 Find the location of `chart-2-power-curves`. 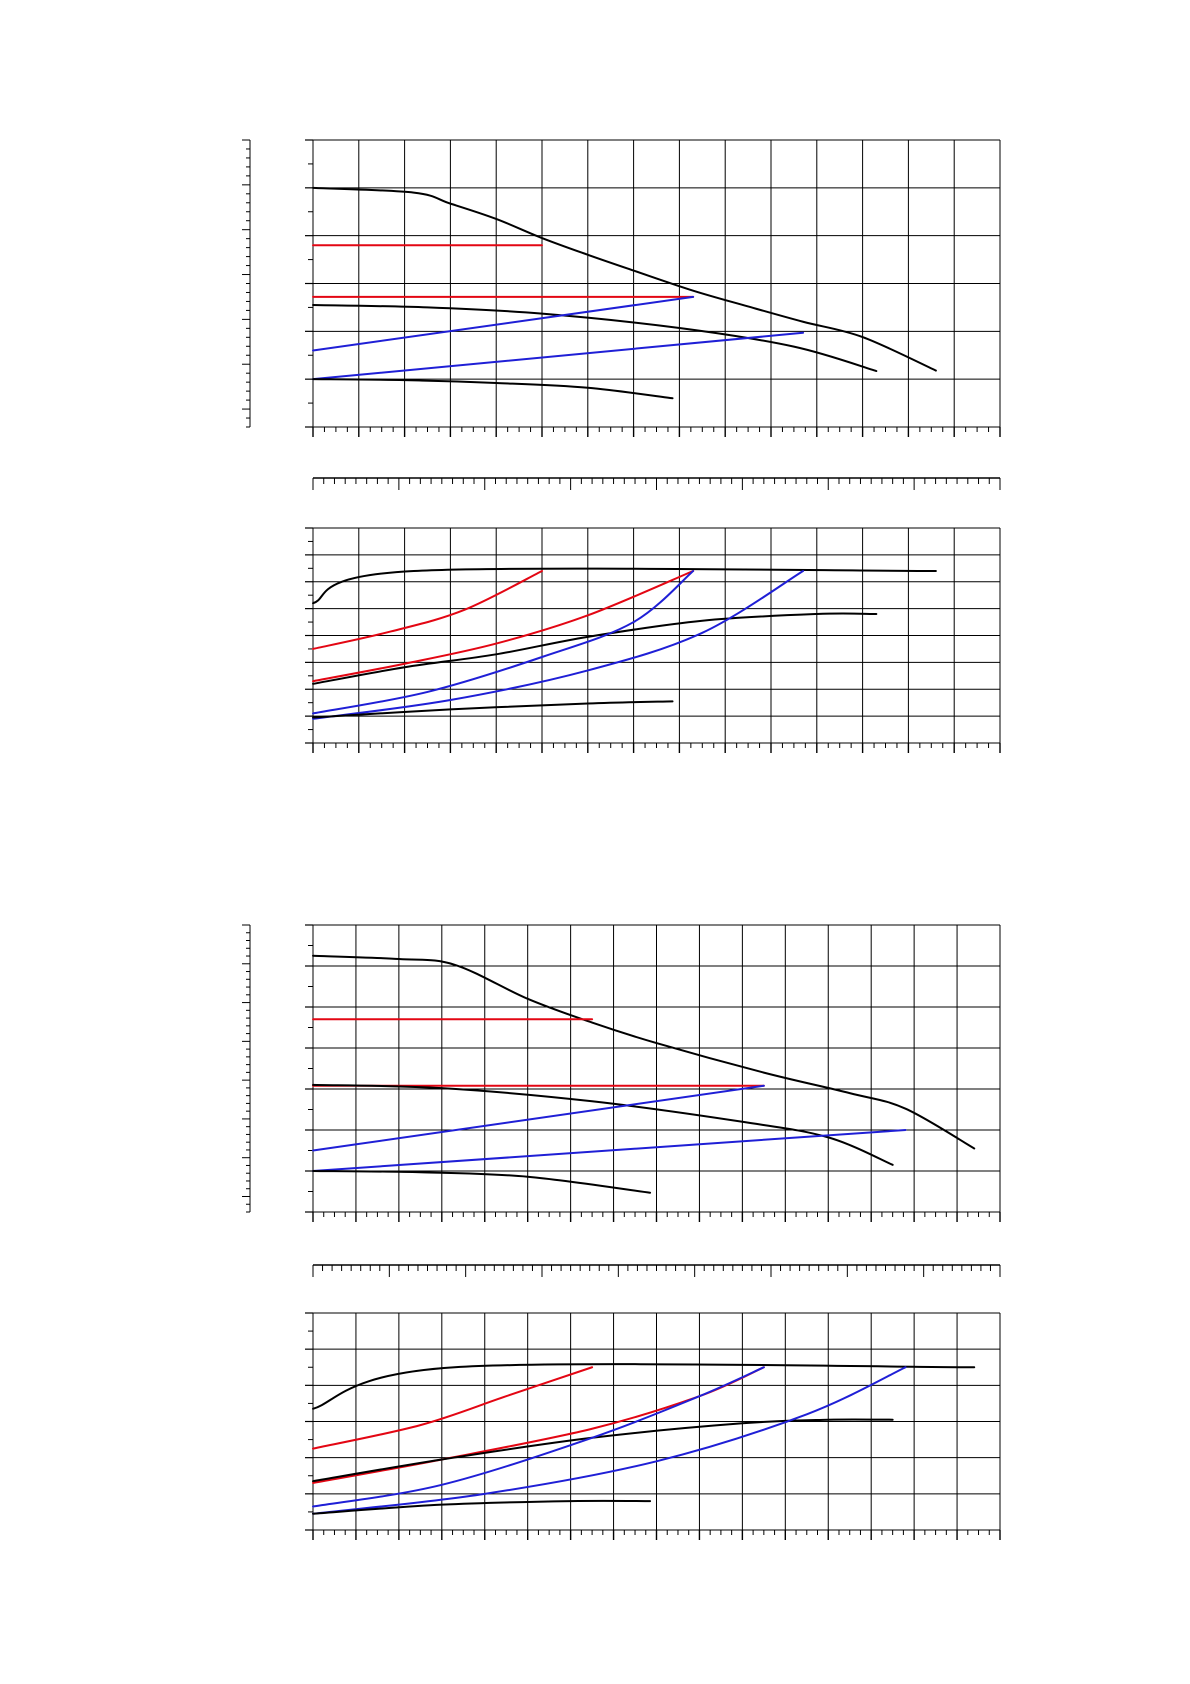

chart-2-power-curves is located at coordinates (653, 1426).